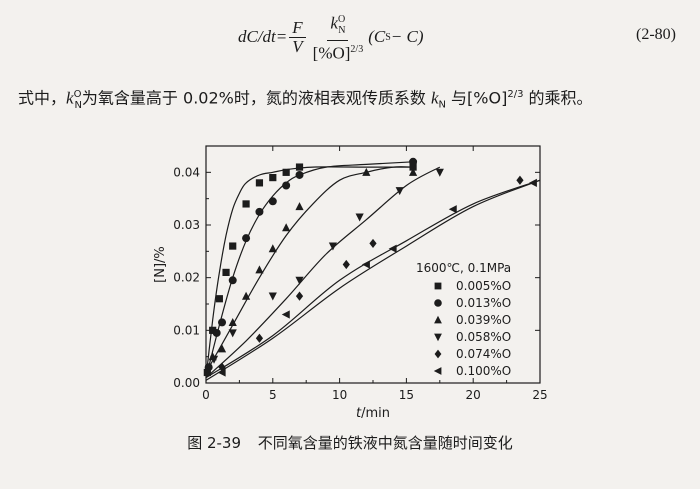  I want to click on equation-row: dC/dt= F V kON [%O]2/3 (C S − C) (2-80), so click(350, 37).